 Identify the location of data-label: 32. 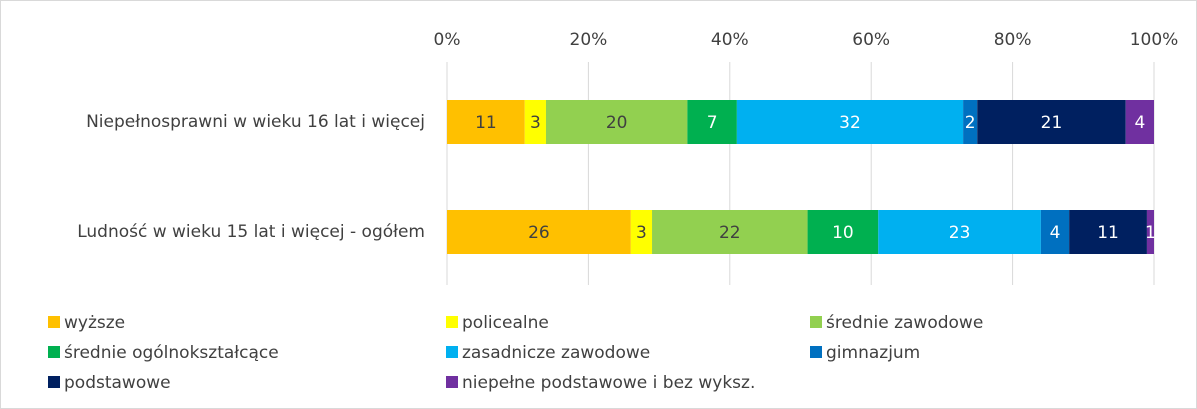
(850, 123).